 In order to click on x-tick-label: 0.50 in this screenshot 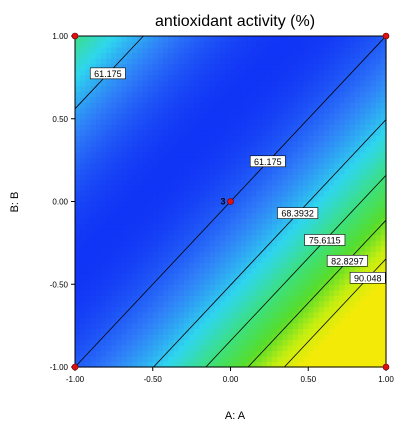, I will do `click(308, 379)`.